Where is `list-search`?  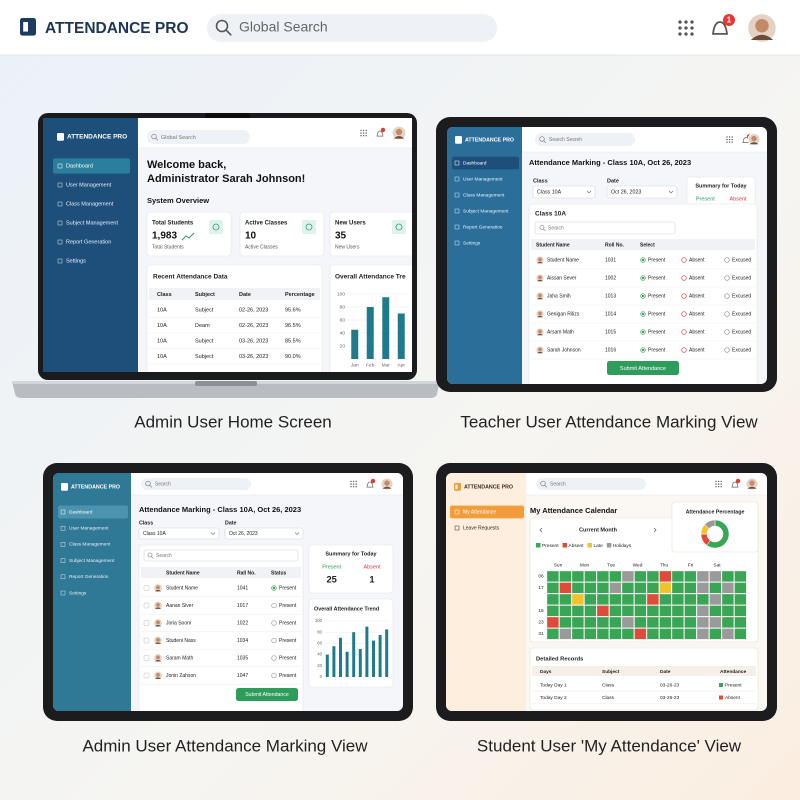
list-search is located at coordinates (605, 228).